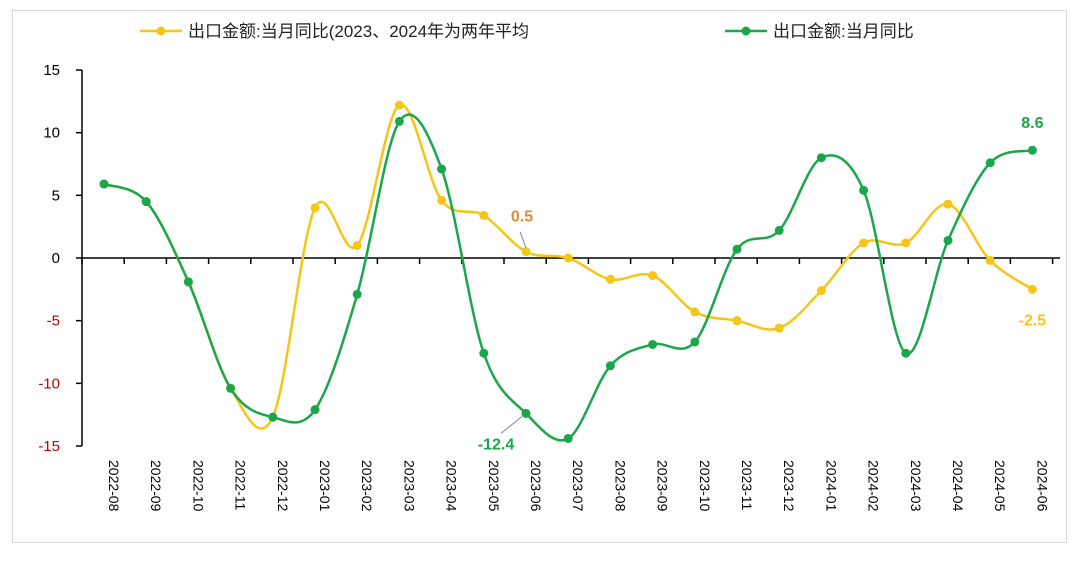 This screenshot has height=564, width=1080. I want to click on x-tick-label: 2022-10, so click(198, 486).